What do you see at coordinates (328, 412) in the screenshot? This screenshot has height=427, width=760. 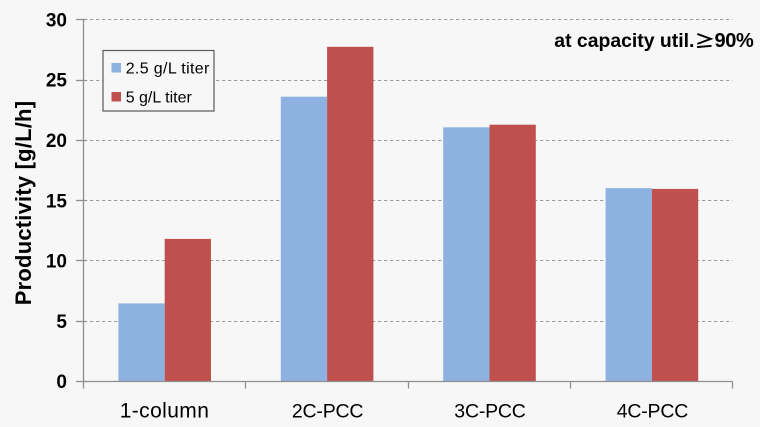 I see `svg-text: 2C-PCC` at bounding box center [328, 412].